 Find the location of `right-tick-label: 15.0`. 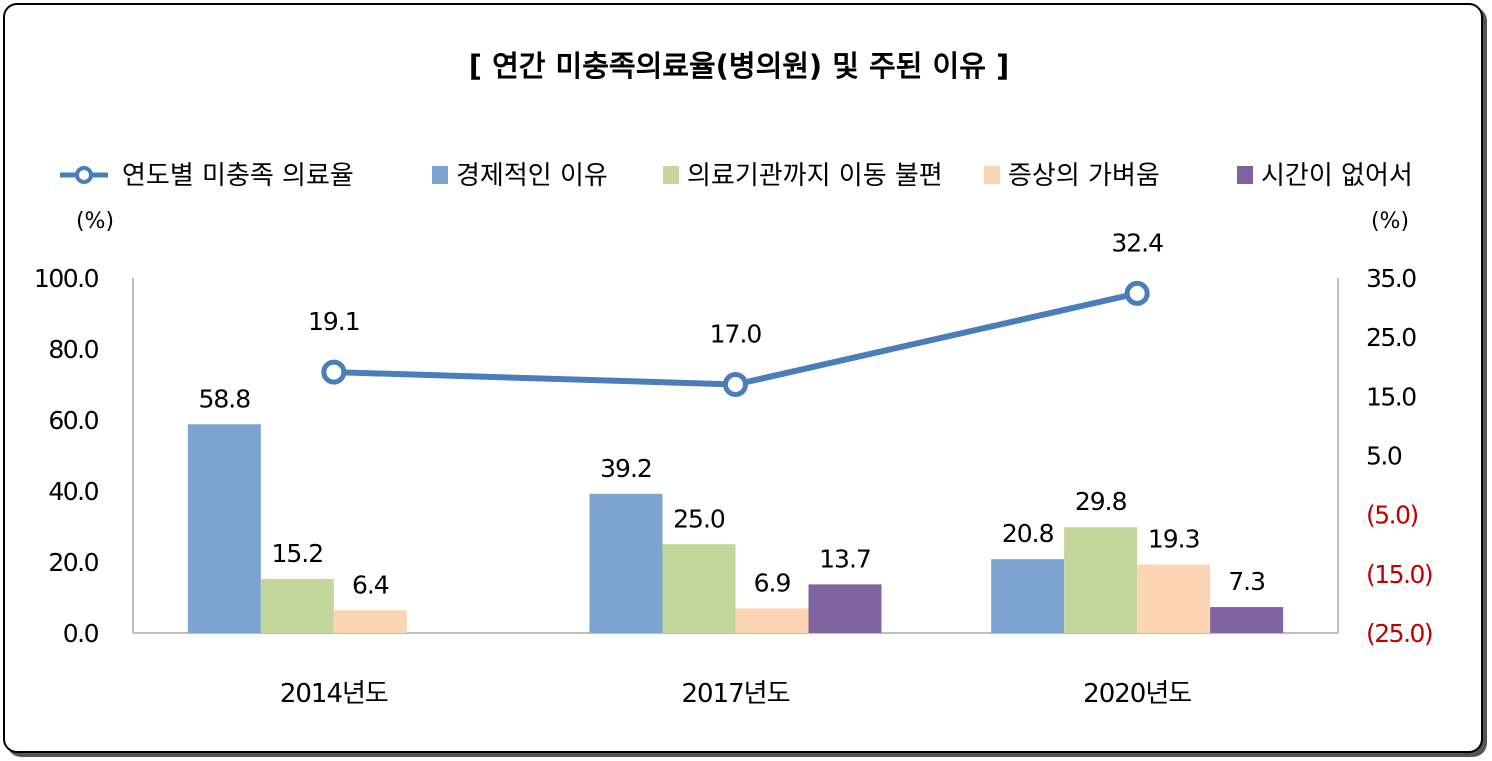

right-tick-label: 15.0 is located at coordinates (1391, 396).